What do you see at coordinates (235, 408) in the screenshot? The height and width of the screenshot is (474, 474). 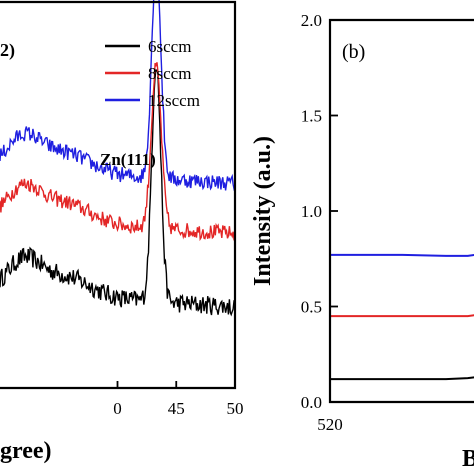 I see `x-tick-label-50: 50` at bounding box center [235, 408].